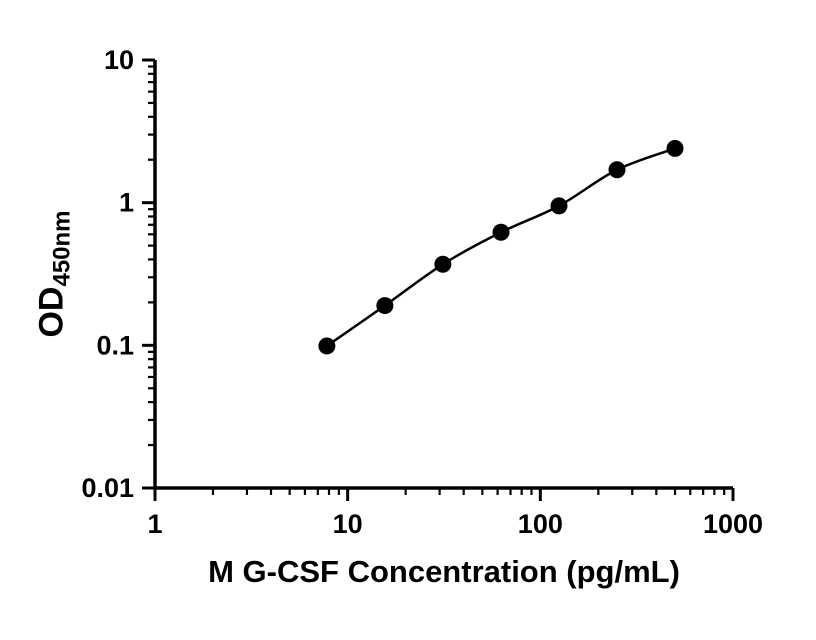 This screenshot has width=816, height=640. Describe the element at coordinates (154, 524) in the screenshot. I see `x-tick-label: 1` at that location.